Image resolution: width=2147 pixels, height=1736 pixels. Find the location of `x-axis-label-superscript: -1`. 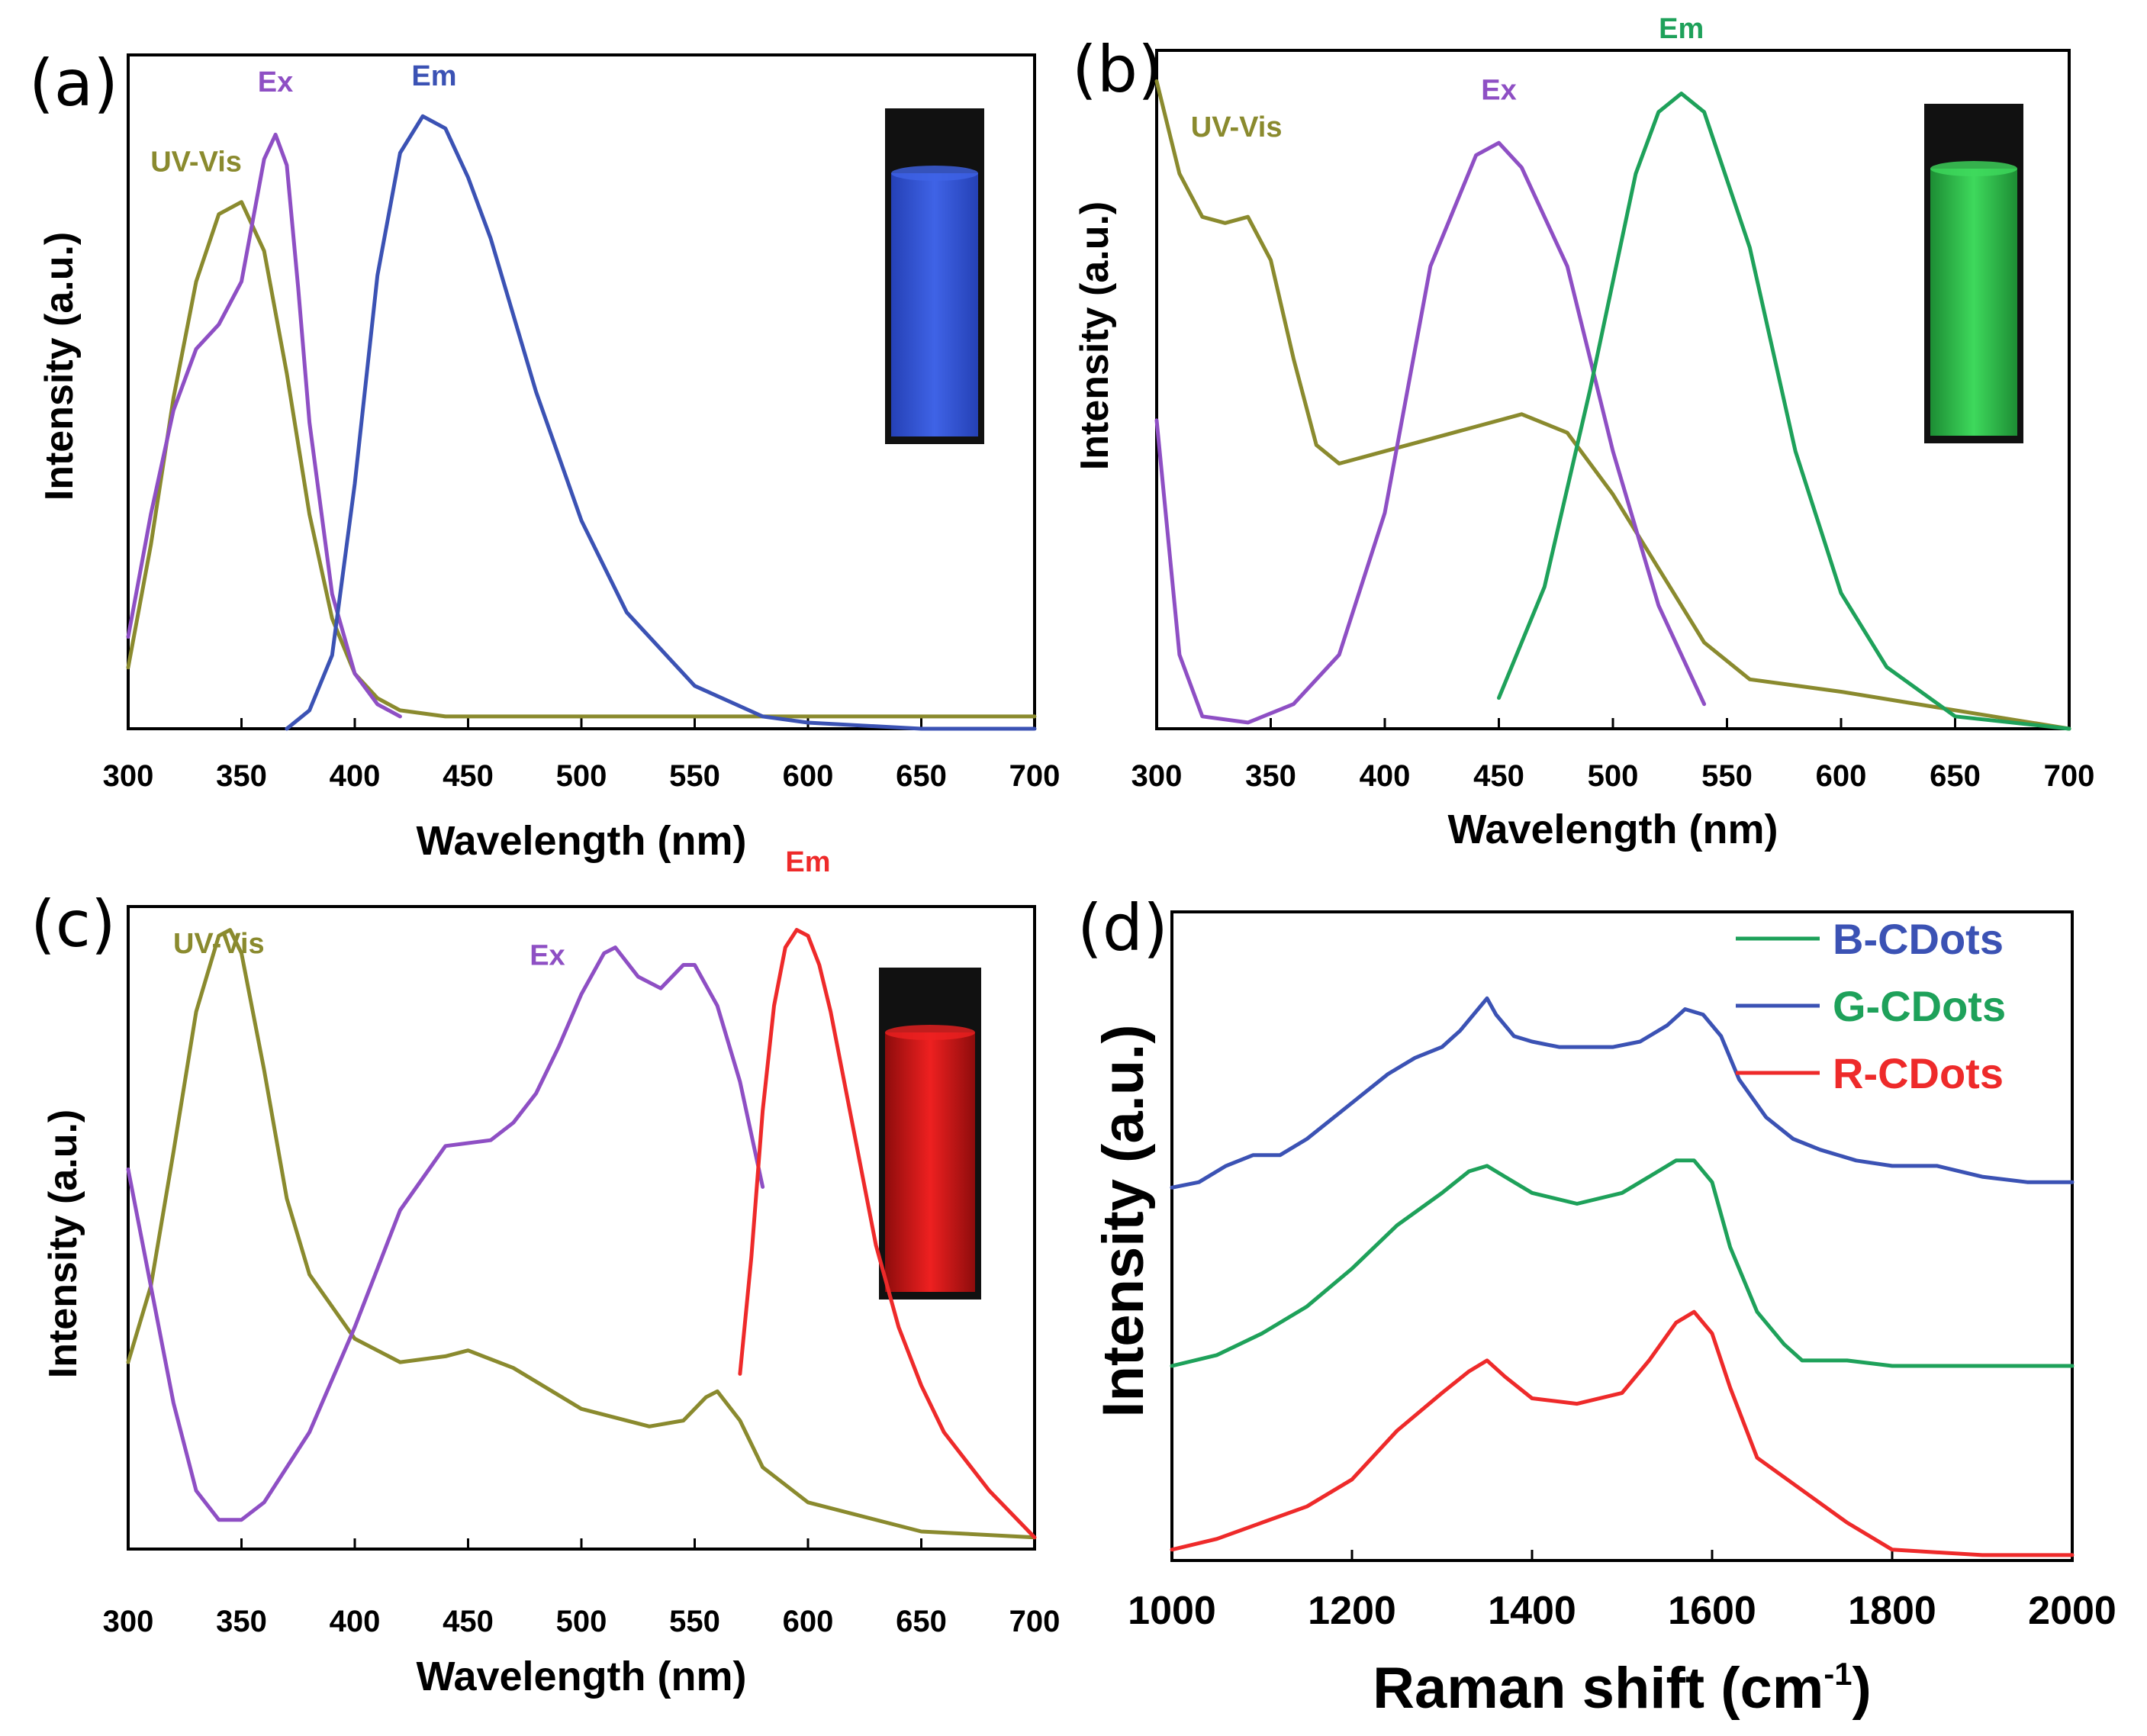

x-axis-label-superscript: -1 is located at coordinates (1838, 1674).